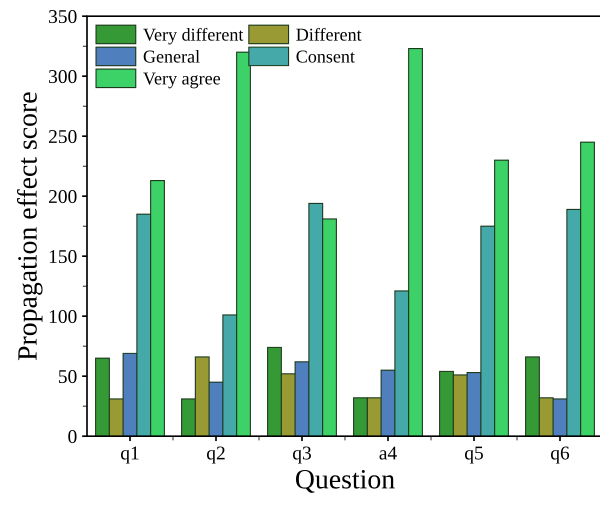 The width and height of the screenshot is (600, 506). I want to click on x-tick-label: q6, so click(560, 455).